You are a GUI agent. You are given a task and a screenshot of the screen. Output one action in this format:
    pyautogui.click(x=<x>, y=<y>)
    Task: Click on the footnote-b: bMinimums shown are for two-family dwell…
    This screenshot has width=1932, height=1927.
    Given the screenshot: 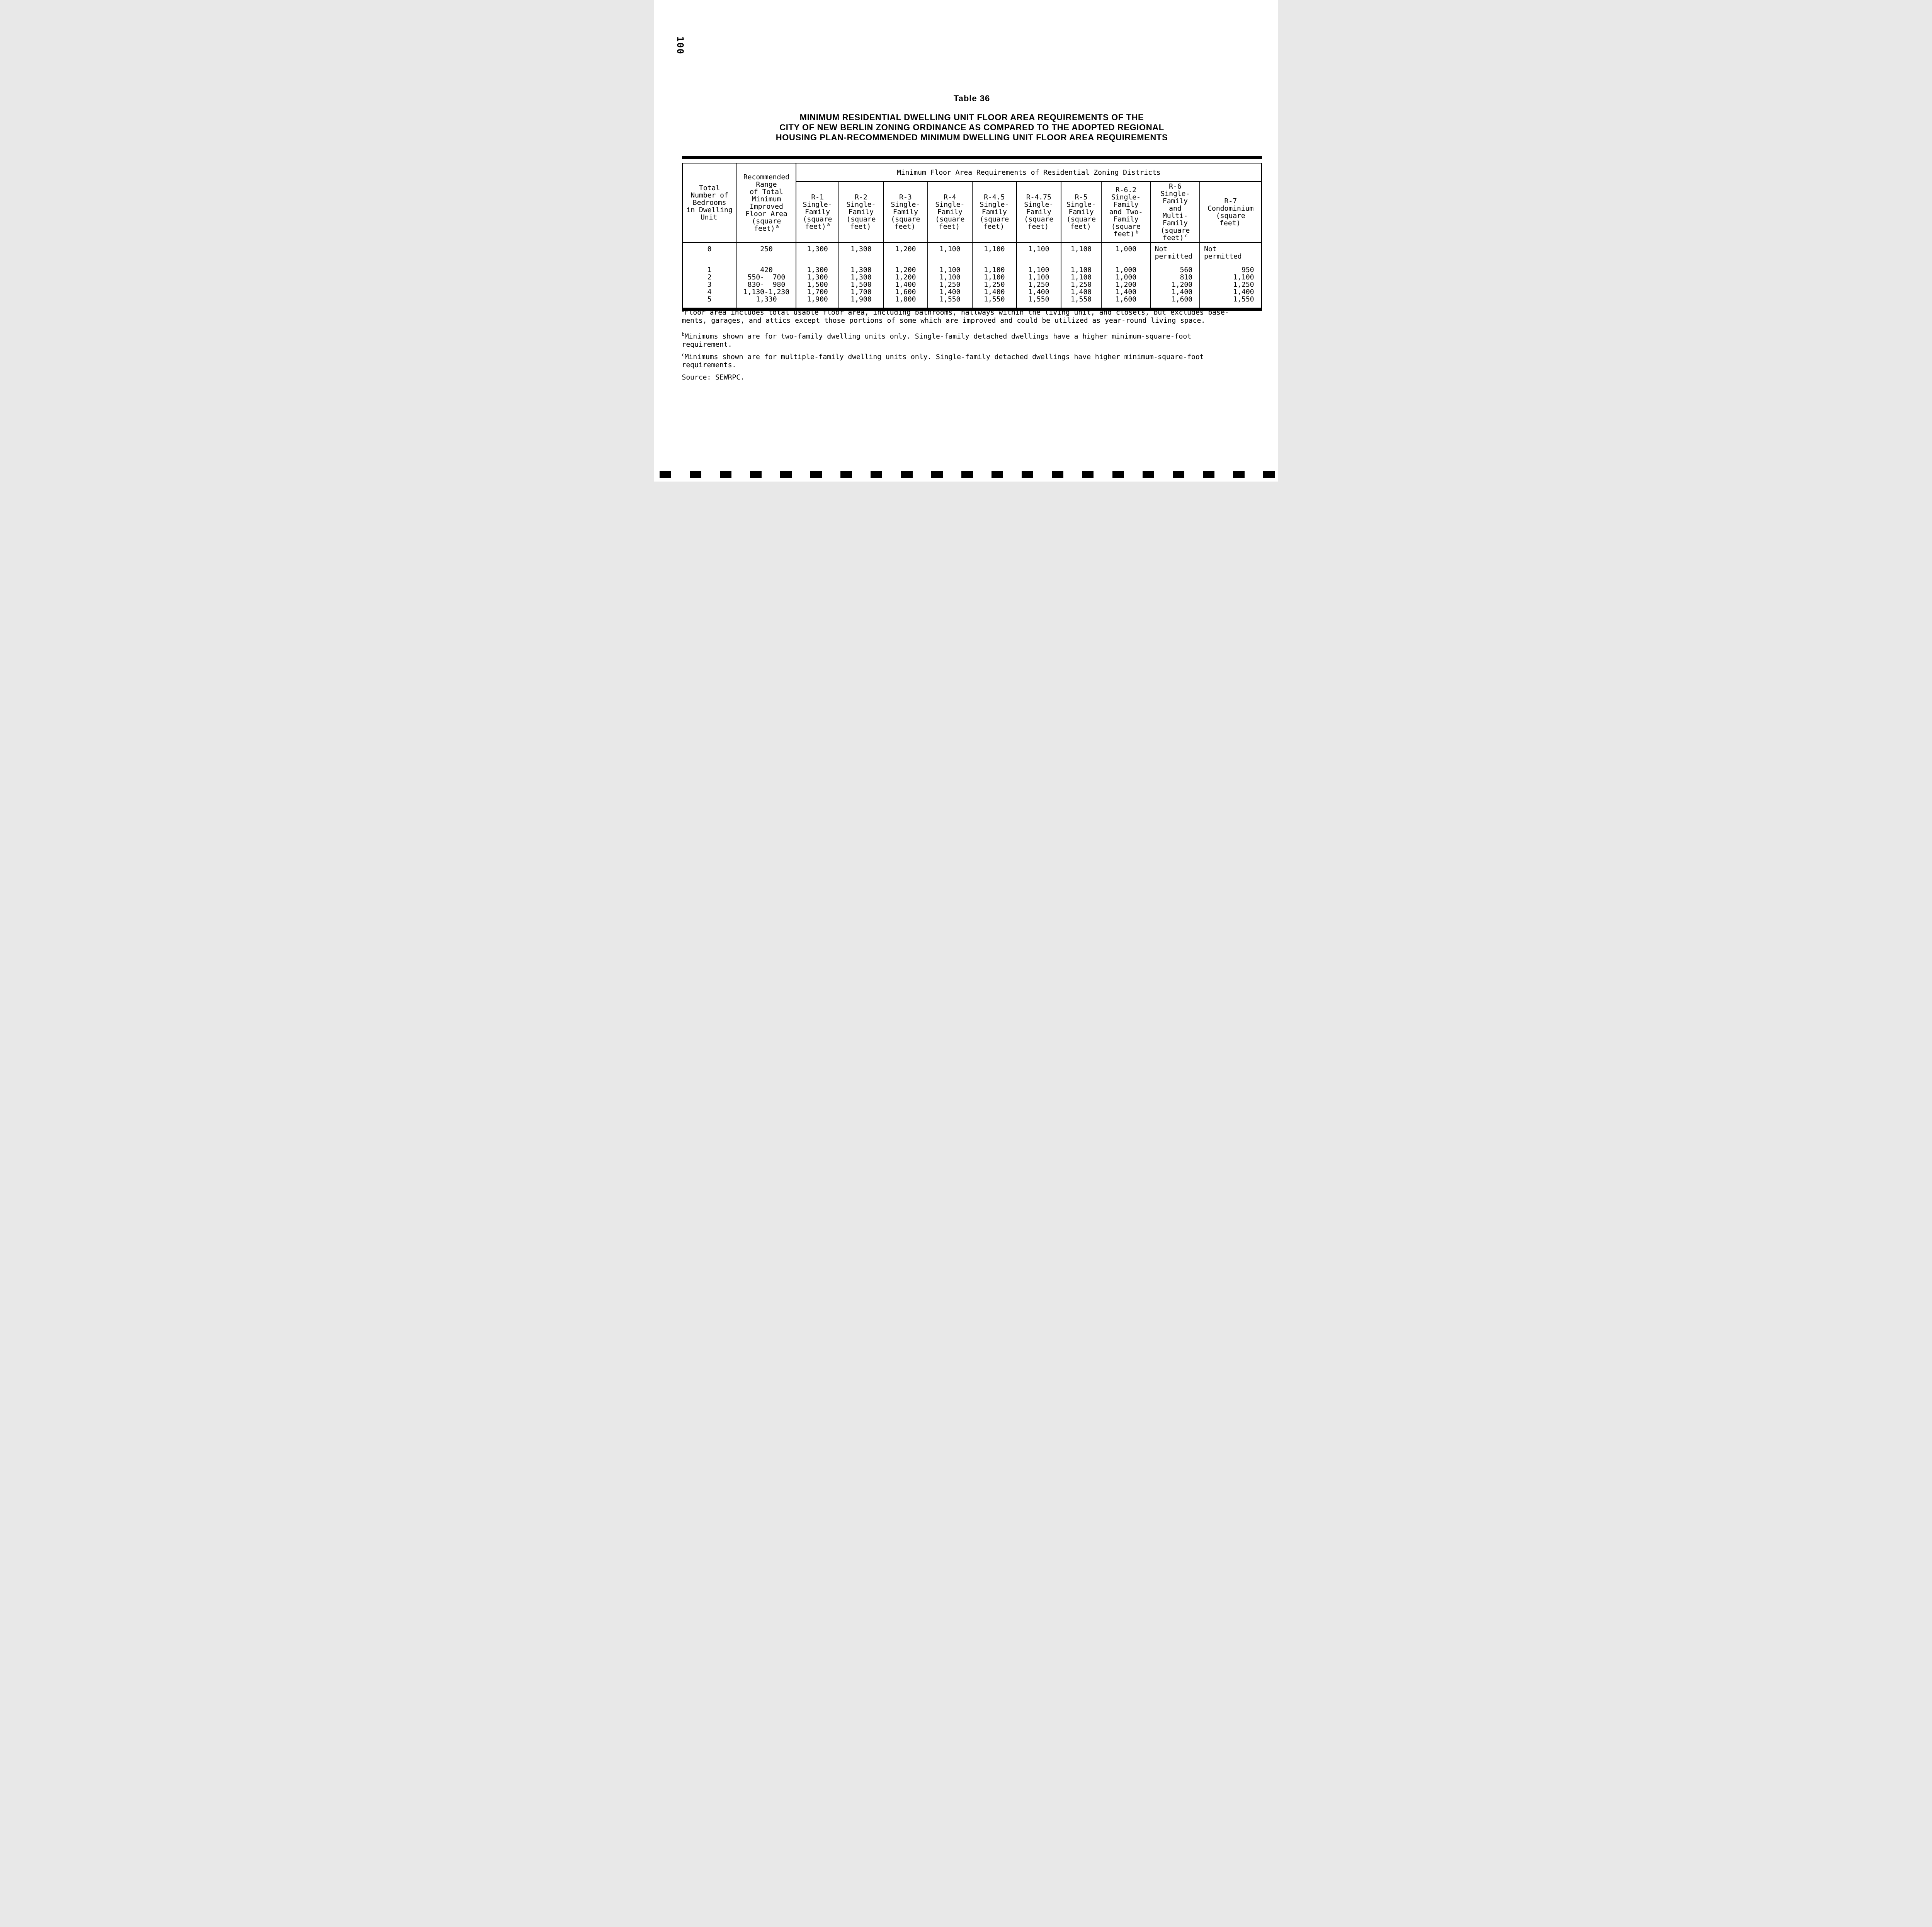 What is the action you would take?
    pyautogui.click(x=972, y=340)
    